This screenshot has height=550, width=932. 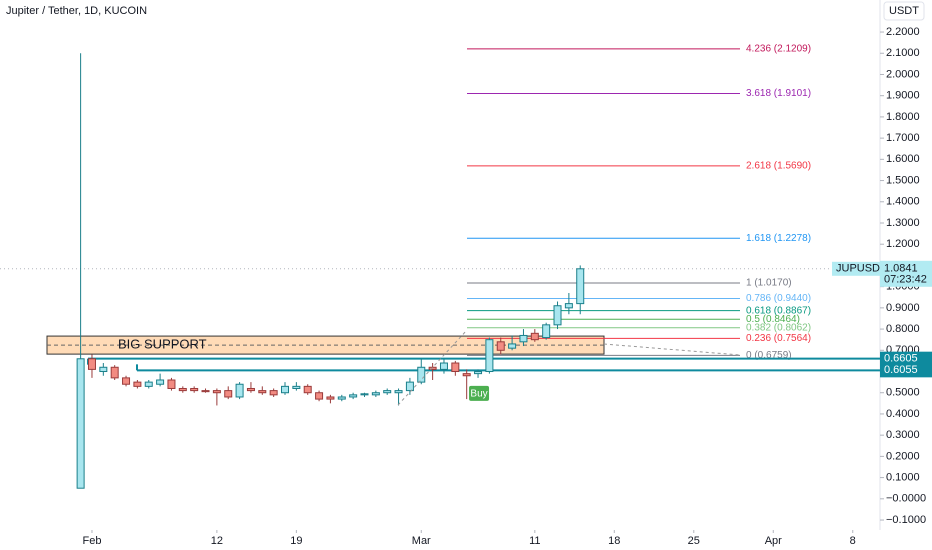 I want to click on price-tag, so click(x=906, y=370).